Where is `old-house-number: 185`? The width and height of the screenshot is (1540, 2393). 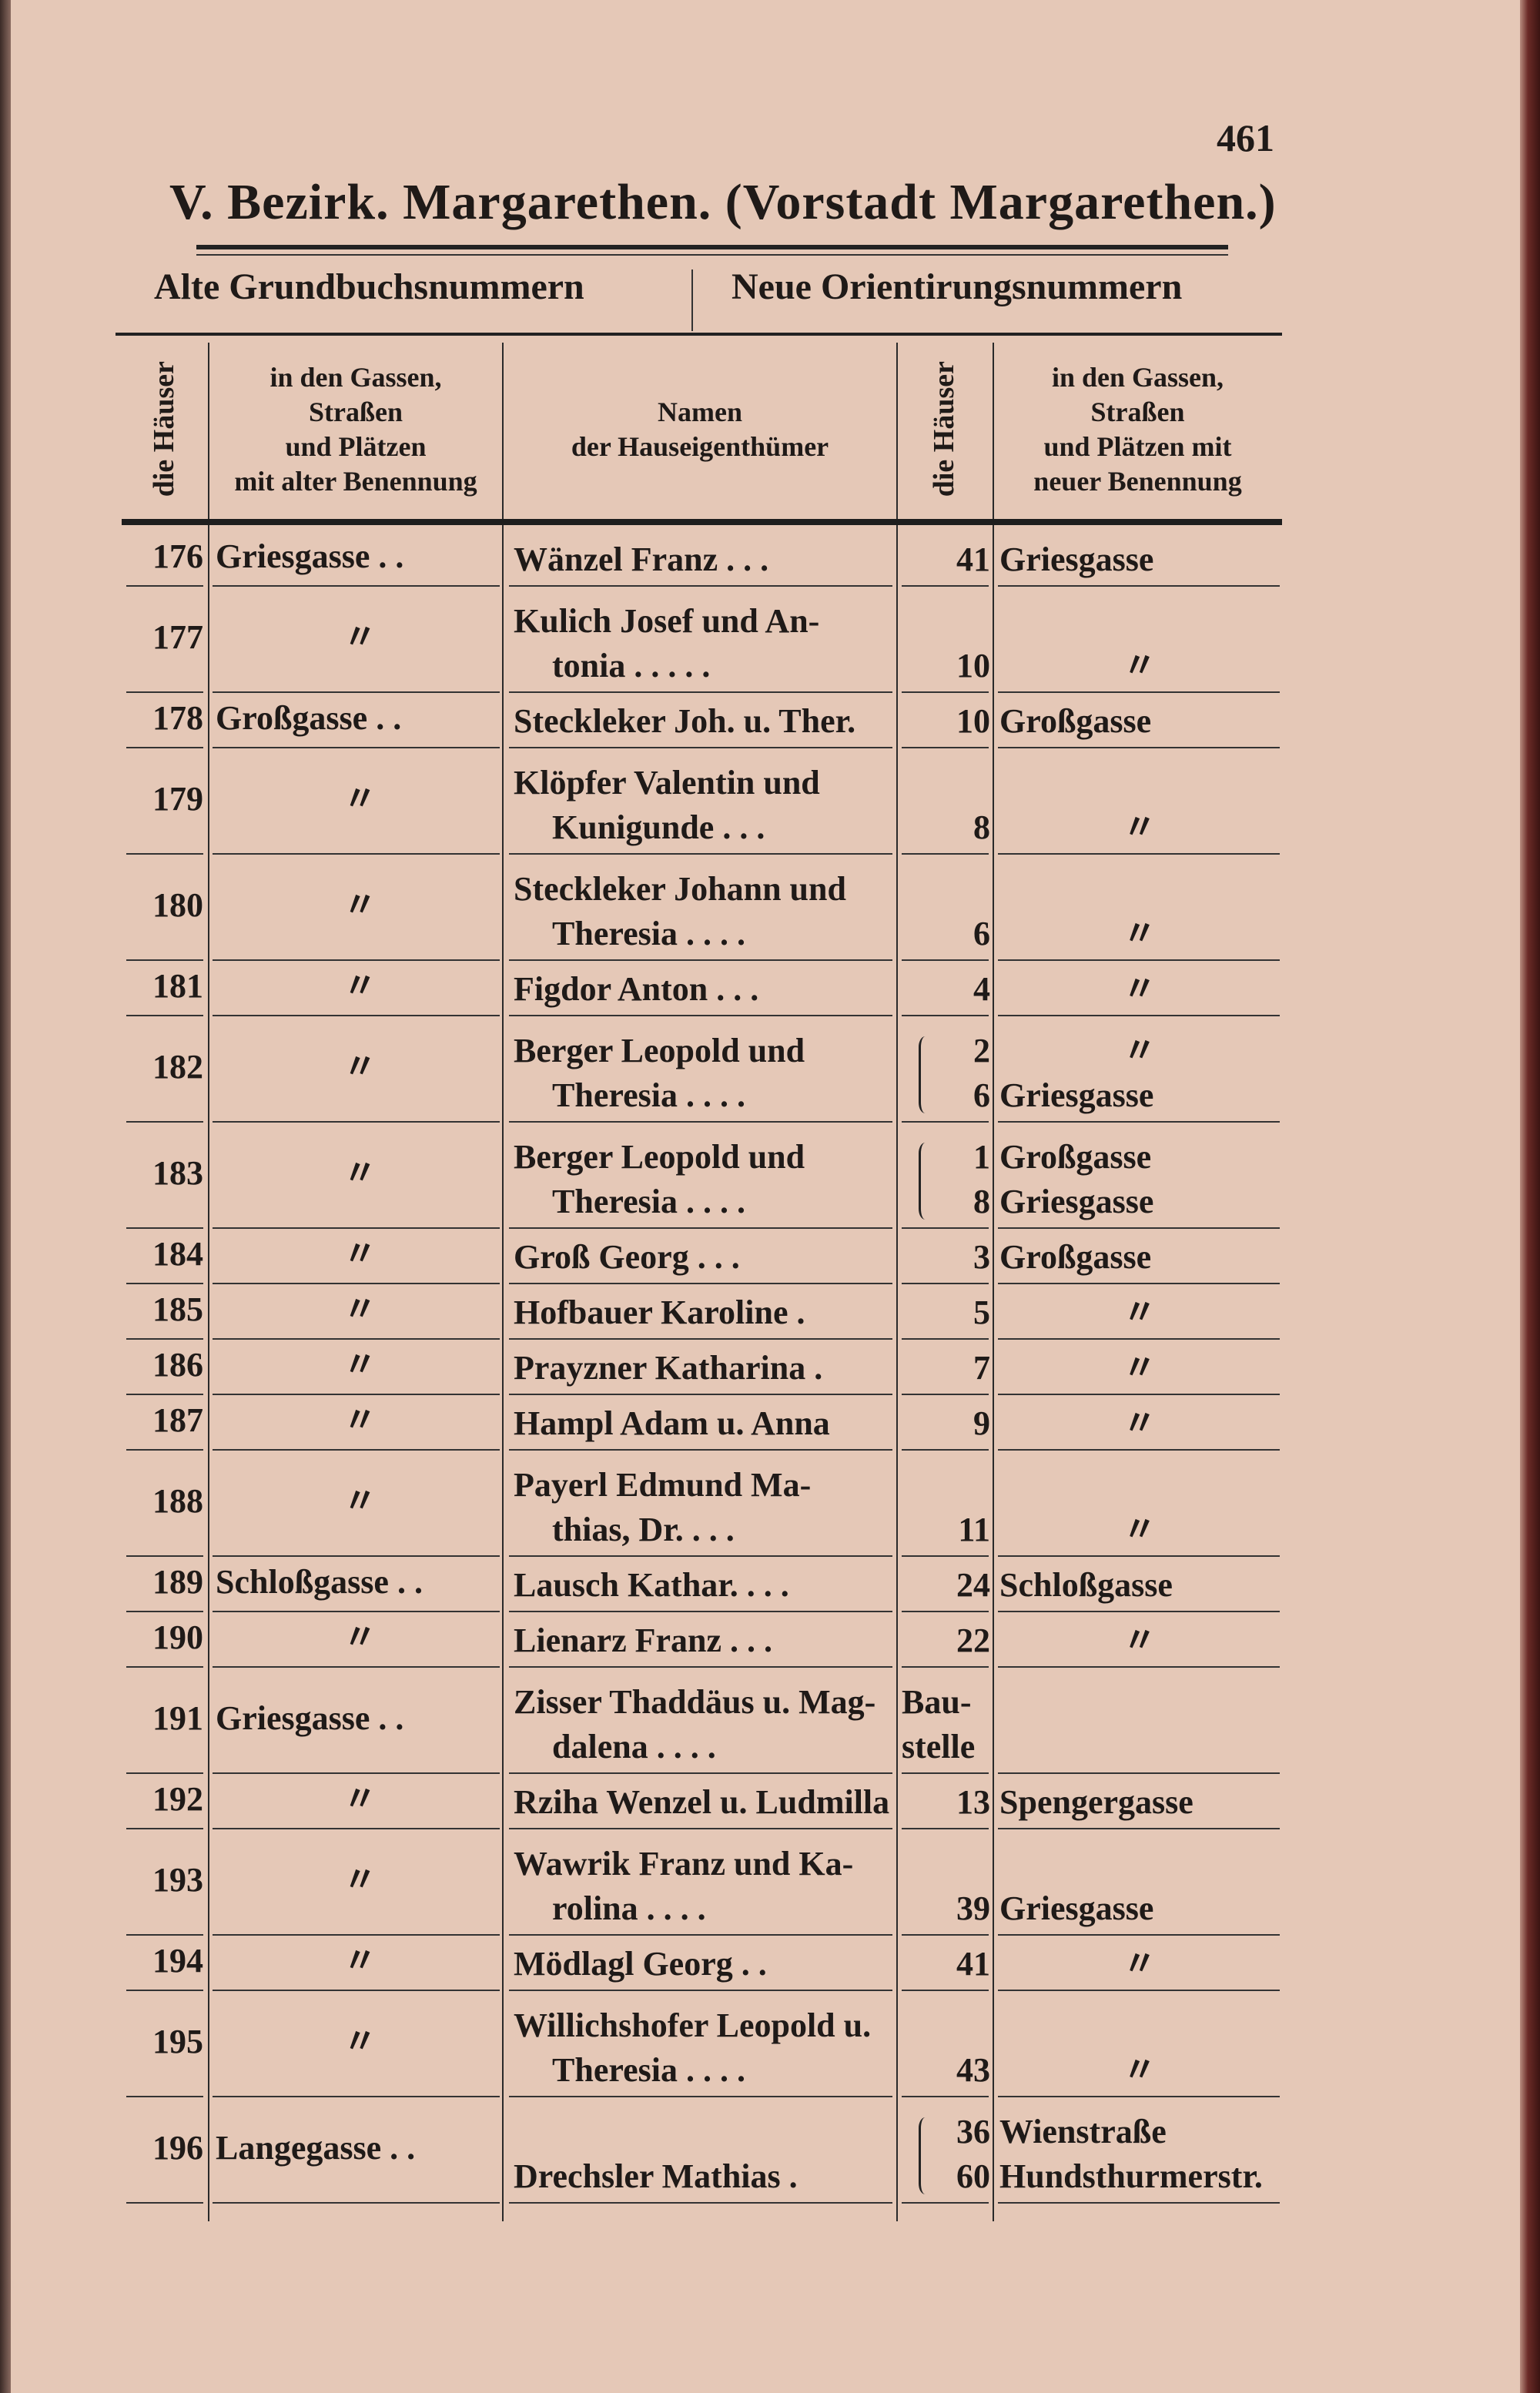
old-house-number: 185 is located at coordinates (165, 1312).